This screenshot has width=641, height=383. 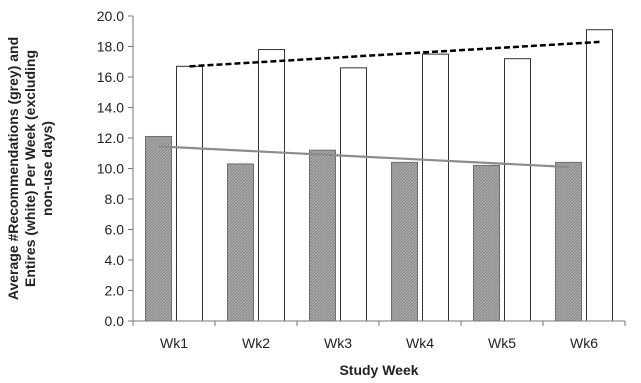 What do you see at coordinates (256, 343) in the screenshot?
I see `x-tick-label: Wk2` at bounding box center [256, 343].